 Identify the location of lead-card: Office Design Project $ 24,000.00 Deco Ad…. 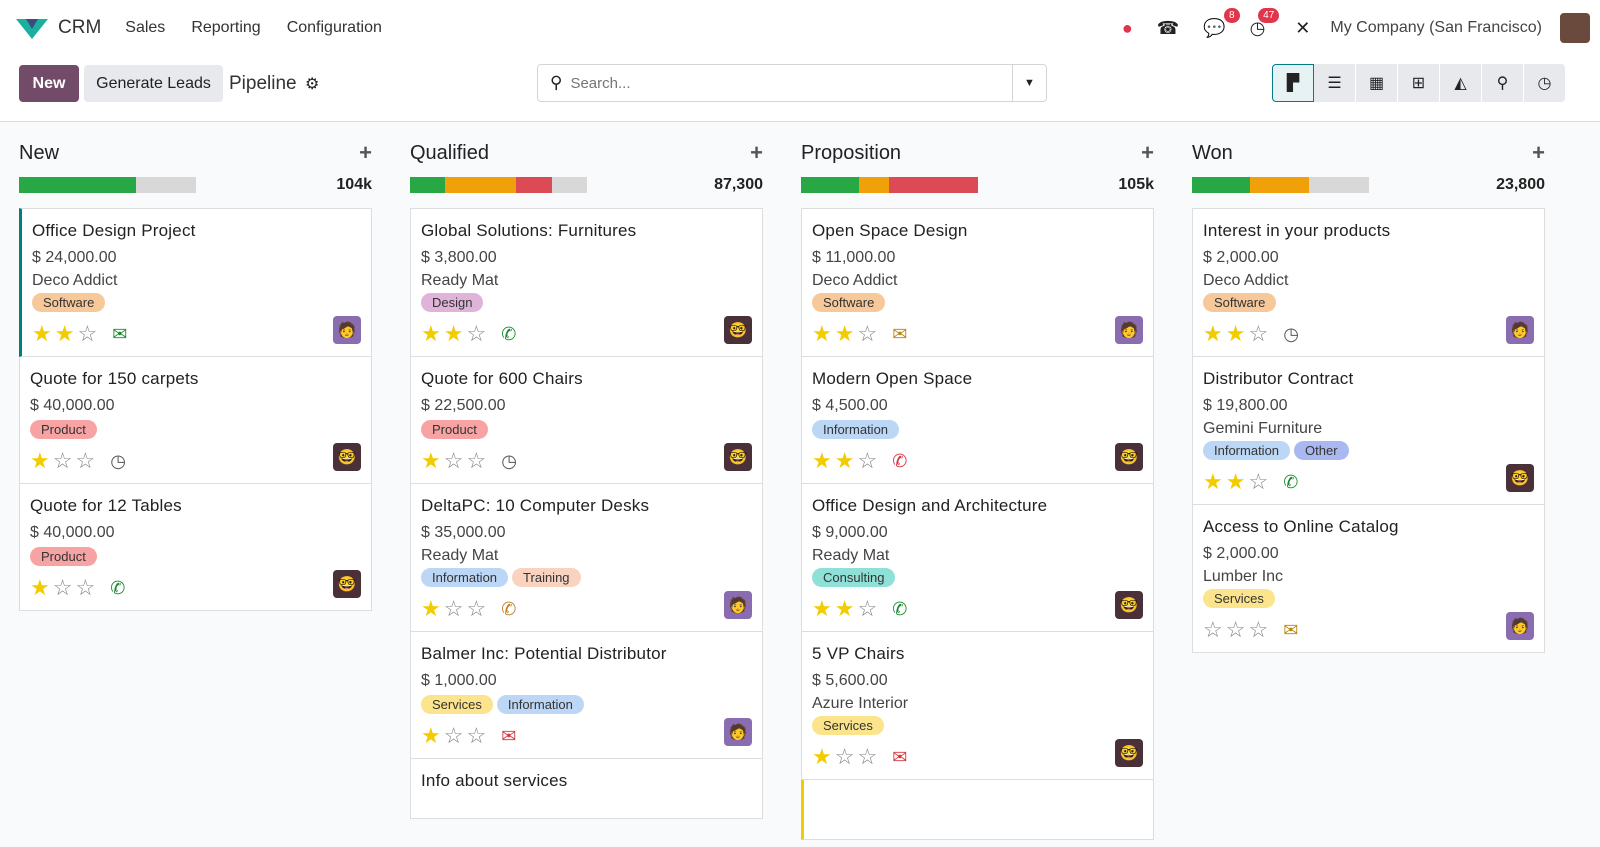
(195, 282).